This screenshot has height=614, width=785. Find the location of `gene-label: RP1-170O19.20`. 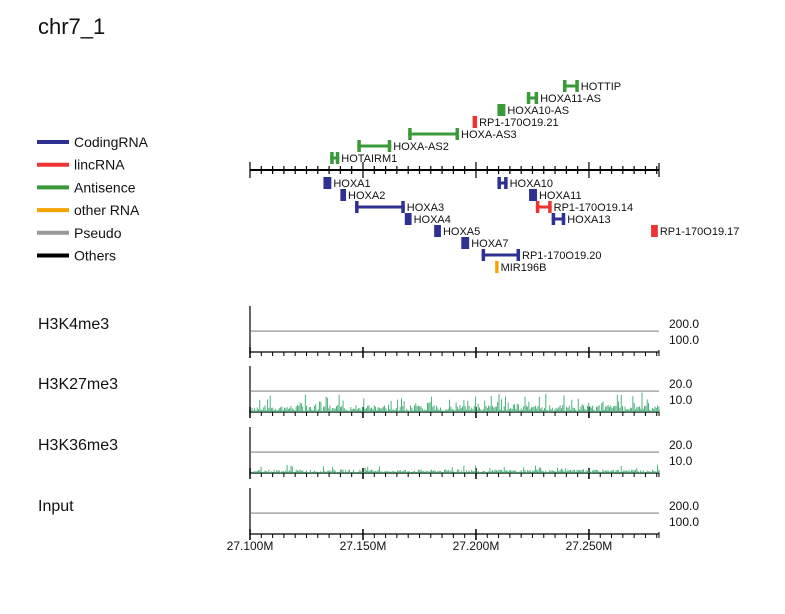

gene-label: RP1-170O19.20 is located at coordinates (562, 256).